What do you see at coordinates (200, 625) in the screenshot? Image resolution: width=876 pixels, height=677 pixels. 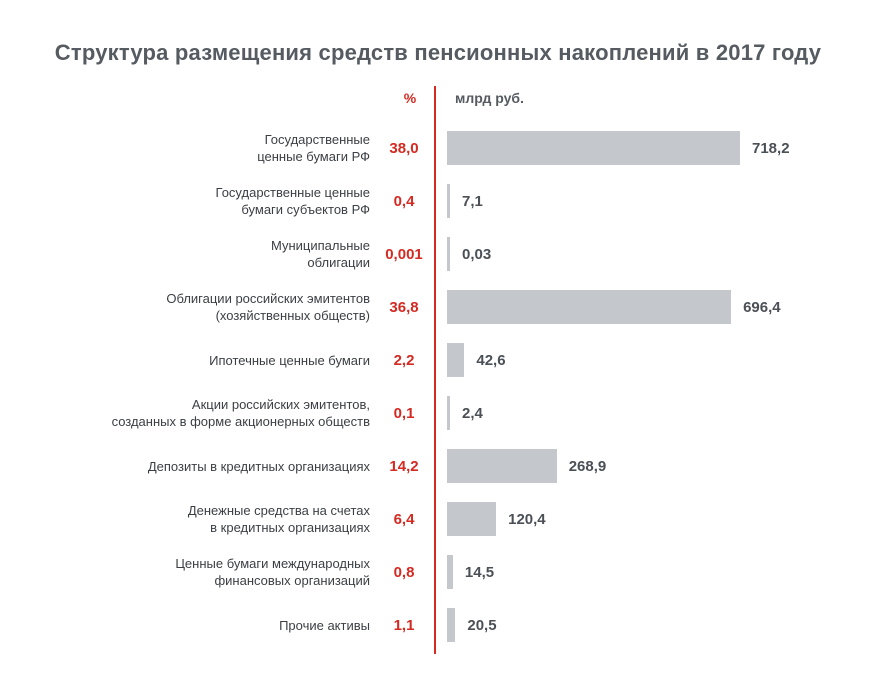 I see `category-label: Прочие активы` at bounding box center [200, 625].